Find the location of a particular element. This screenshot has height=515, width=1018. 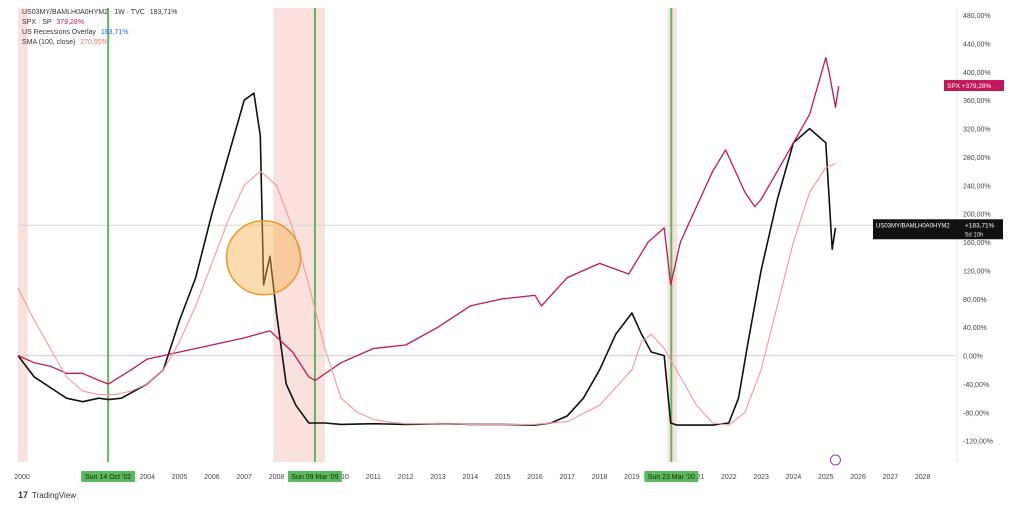

x-tick-label: 2022 is located at coordinates (729, 477).